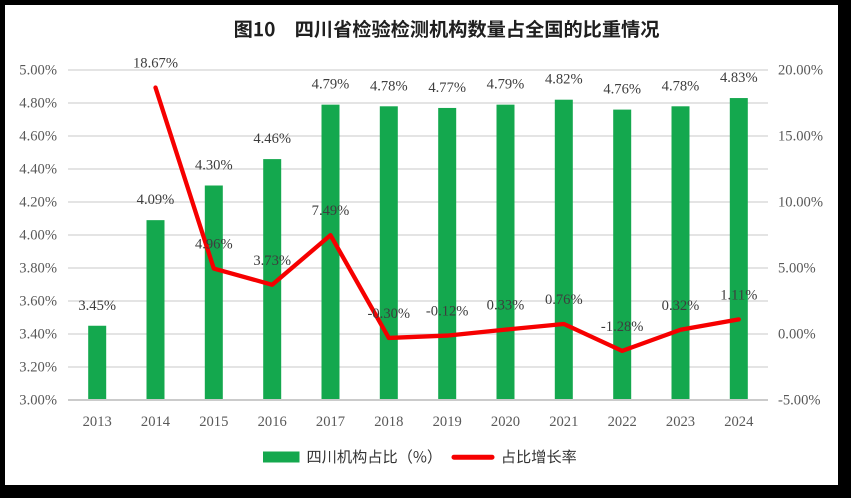 The width and height of the screenshot is (851, 498). What do you see at coordinates (564, 300) in the screenshot?
I see `svg-text: 0.76%` at bounding box center [564, 300].